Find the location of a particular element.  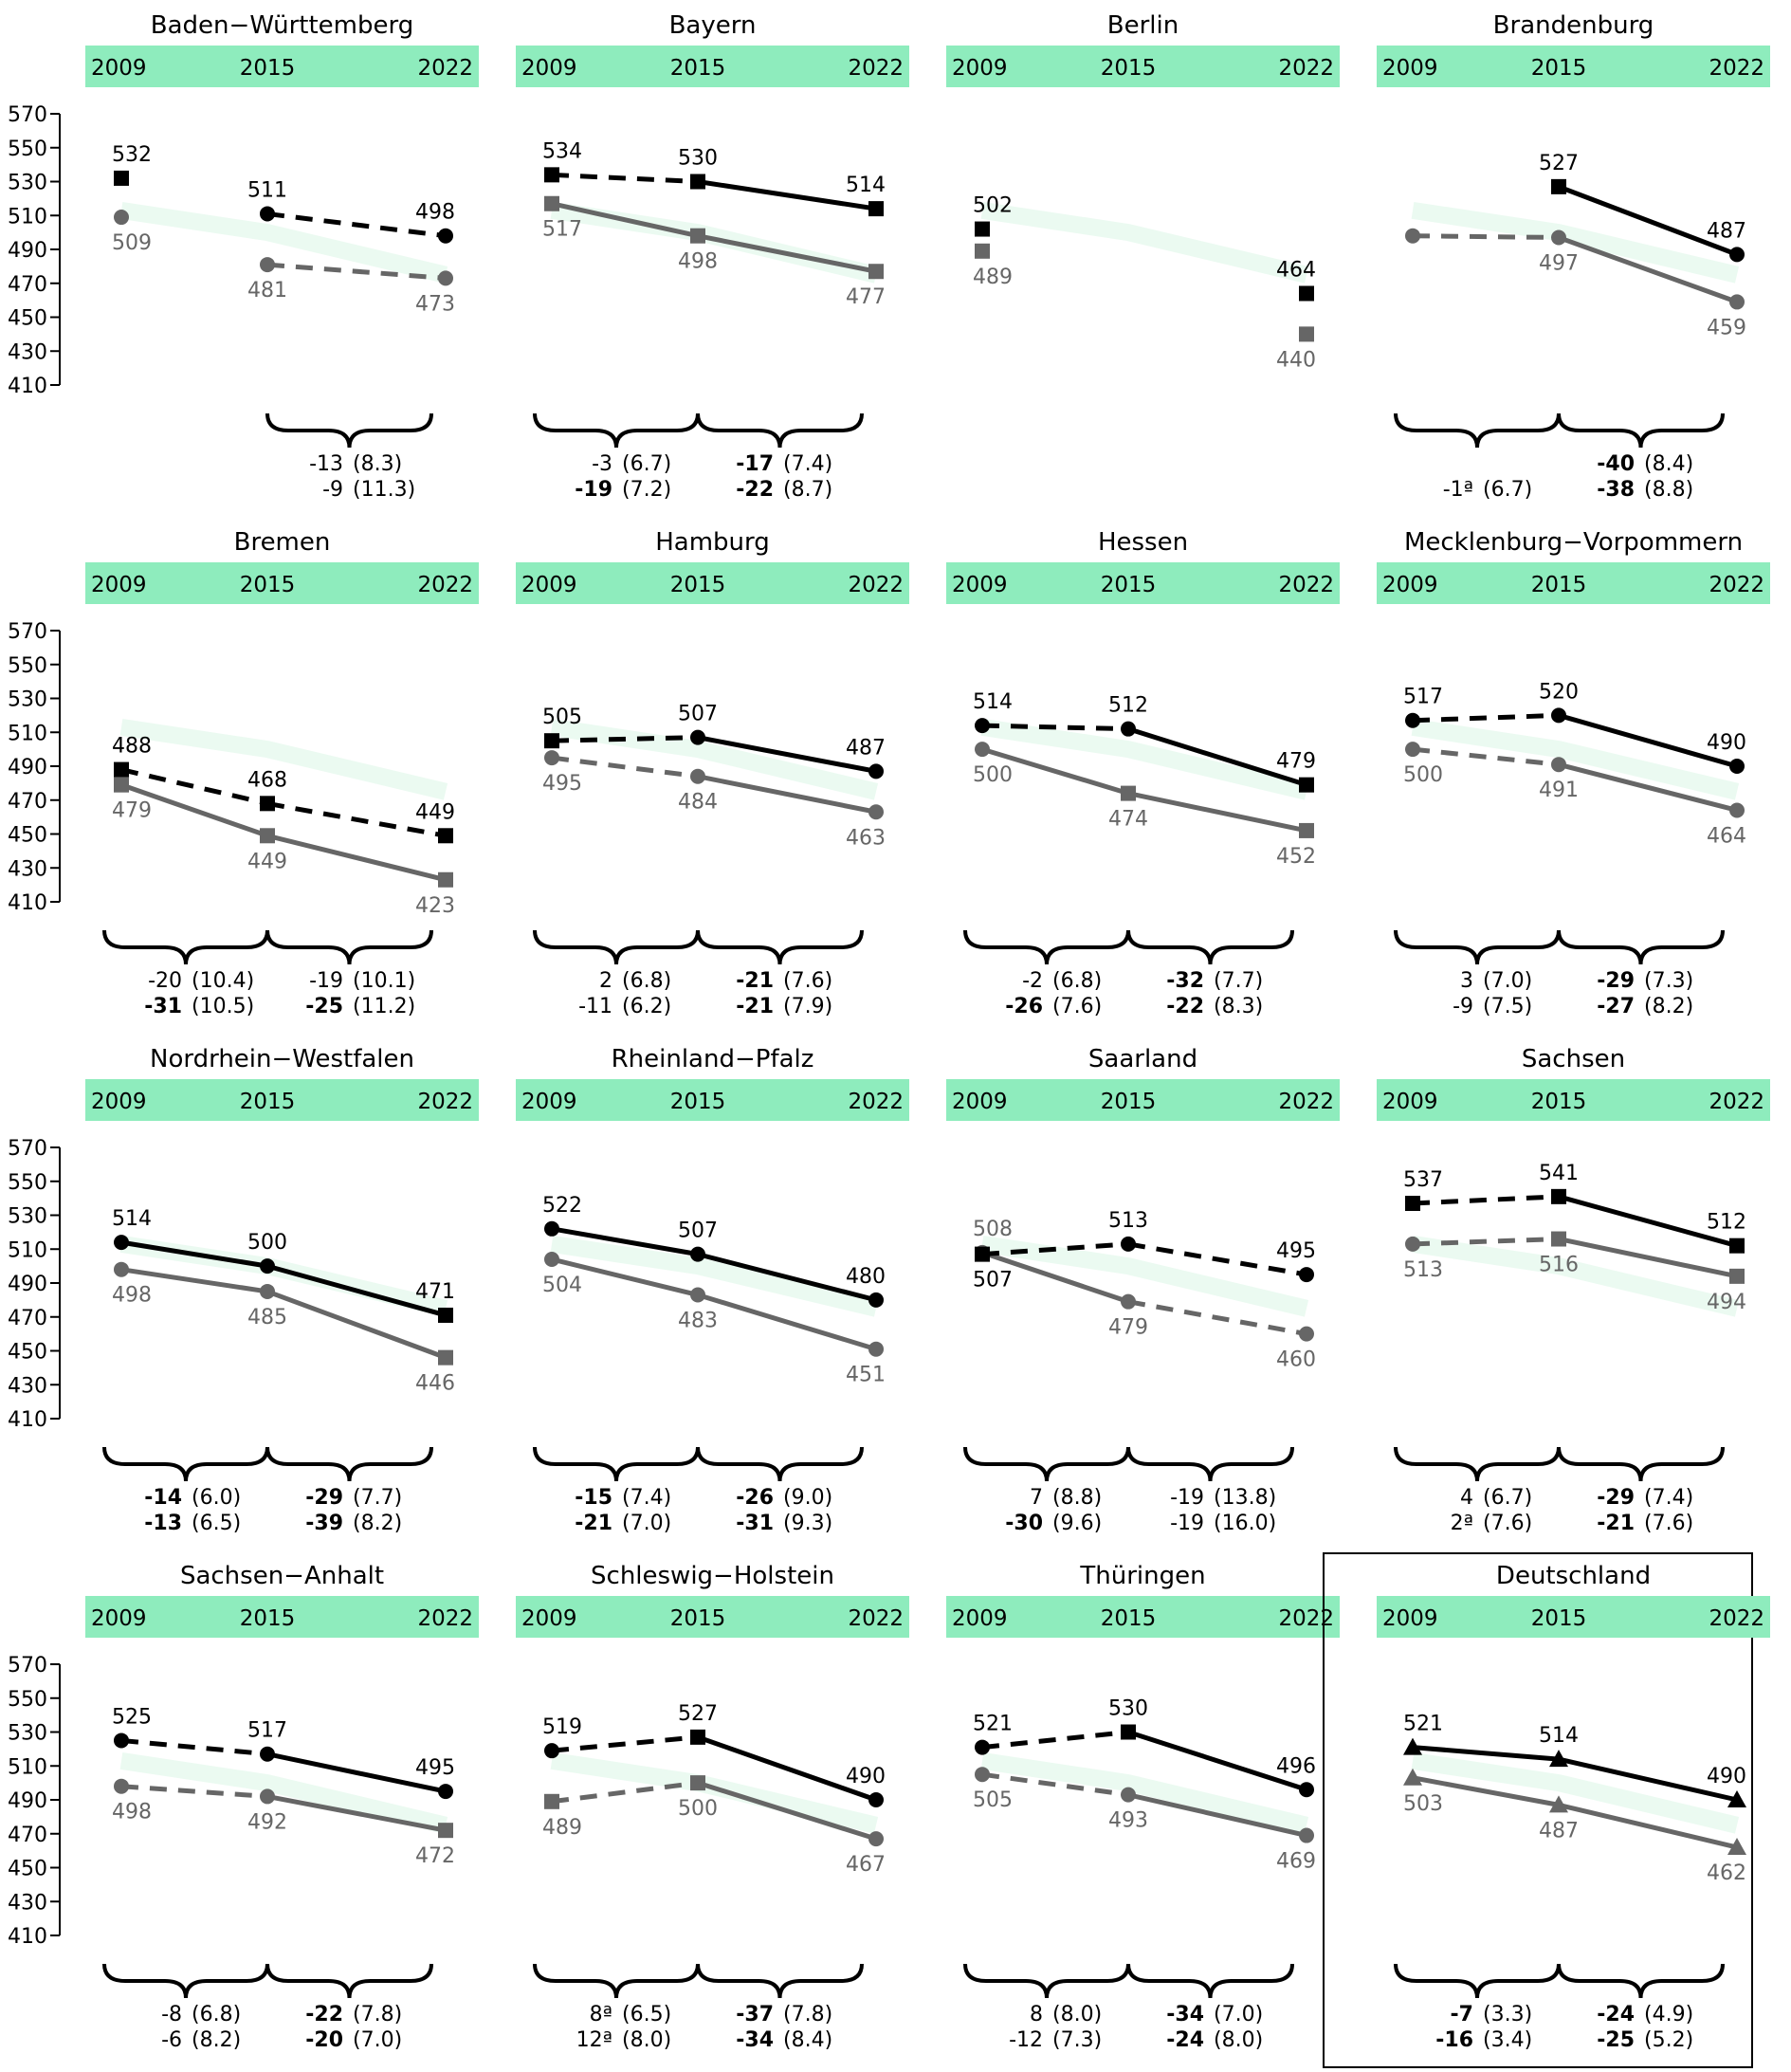

y-tick-label: 490 is located at coordinates (27, 251).